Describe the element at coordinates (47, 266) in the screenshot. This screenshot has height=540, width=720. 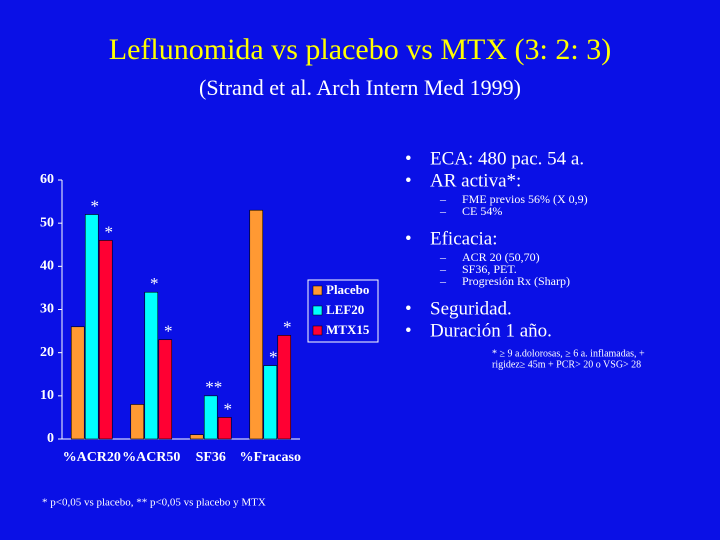
I see `y-tick-label: 40` at that location.